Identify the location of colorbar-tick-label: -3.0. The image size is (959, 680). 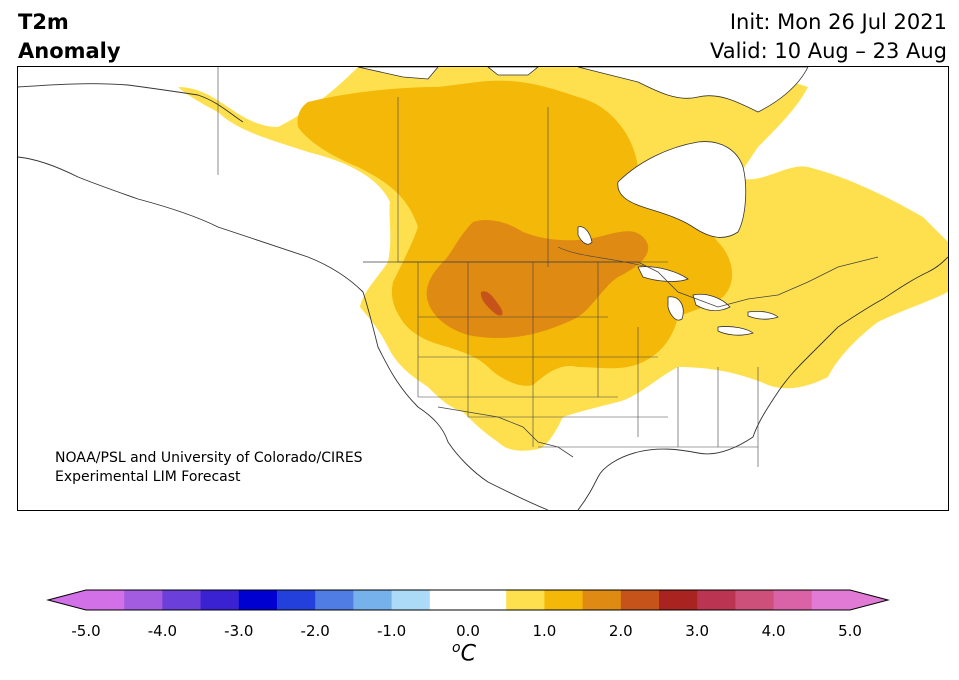
(239, 631).